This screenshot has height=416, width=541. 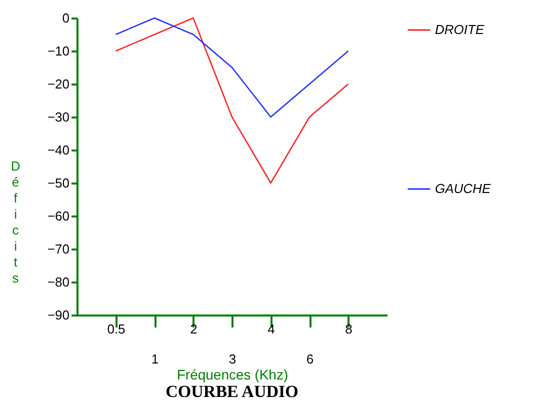 What do you see at coordinates (232, 67) in the screenshot?
I see `line-series` at bounding box center [232, 67].